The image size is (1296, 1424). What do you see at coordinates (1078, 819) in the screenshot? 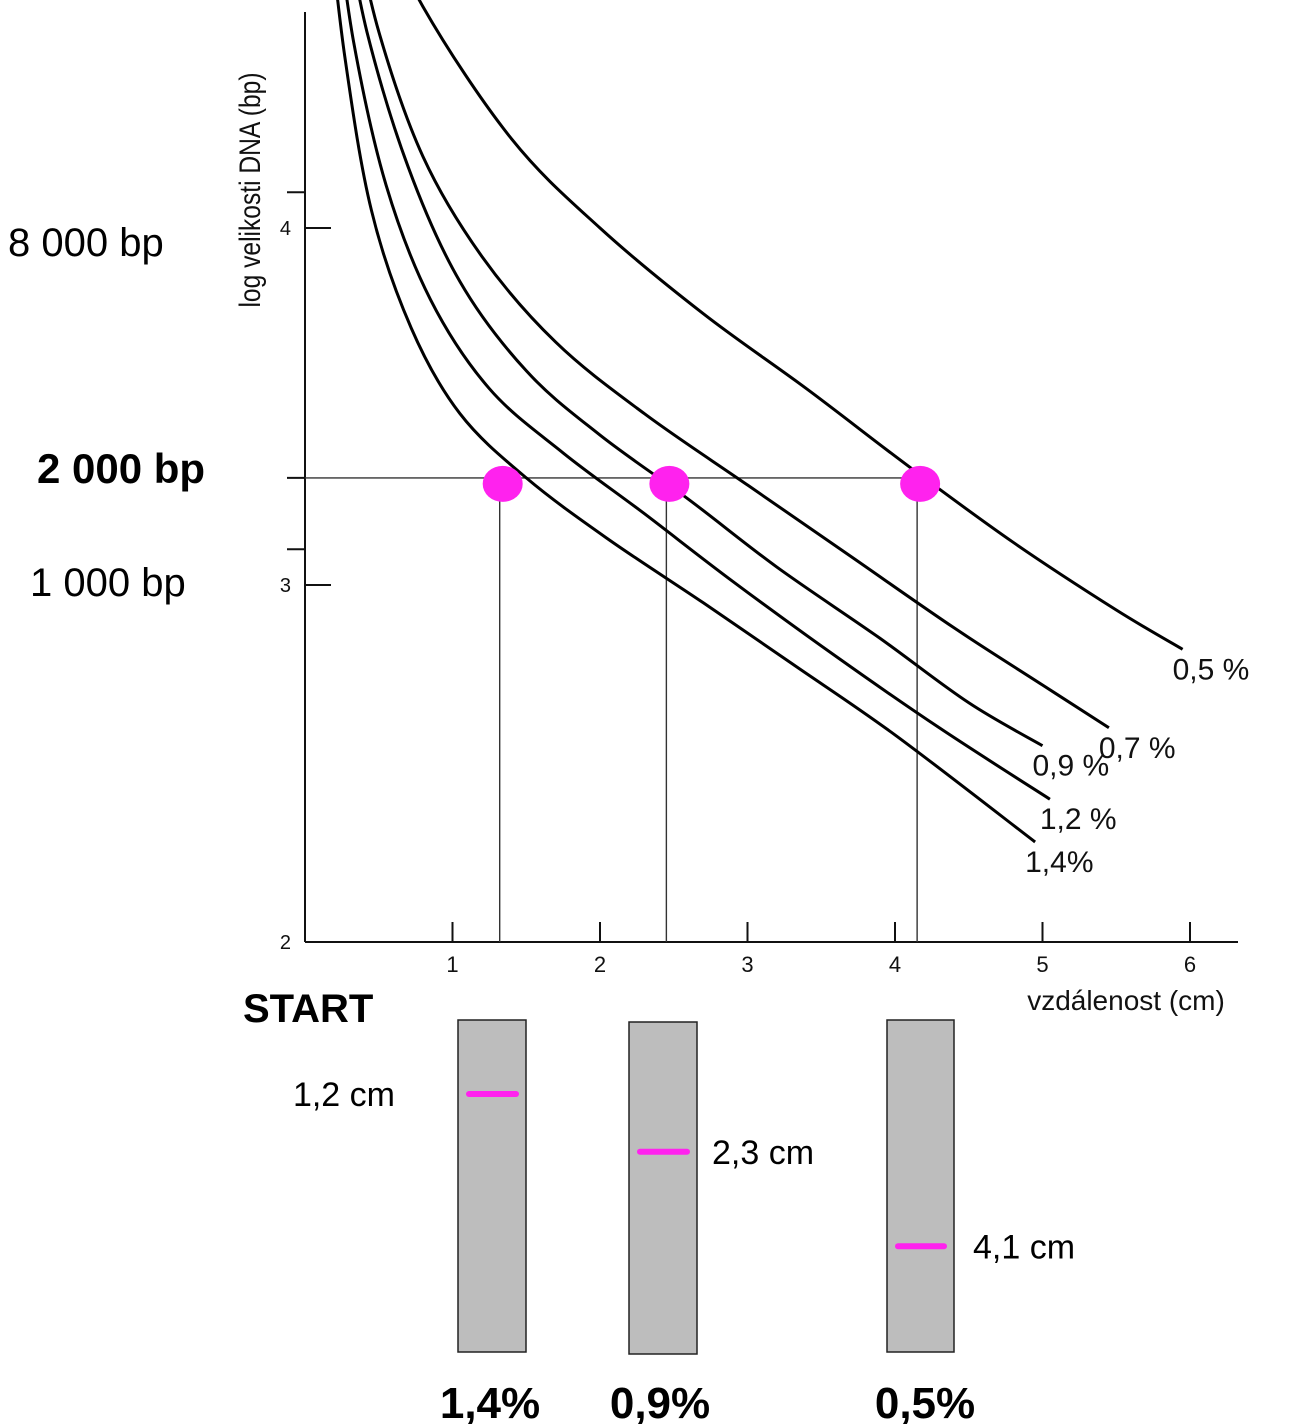
I see `series-label-3: 1,2 %` at bounding box center [1078, 819].